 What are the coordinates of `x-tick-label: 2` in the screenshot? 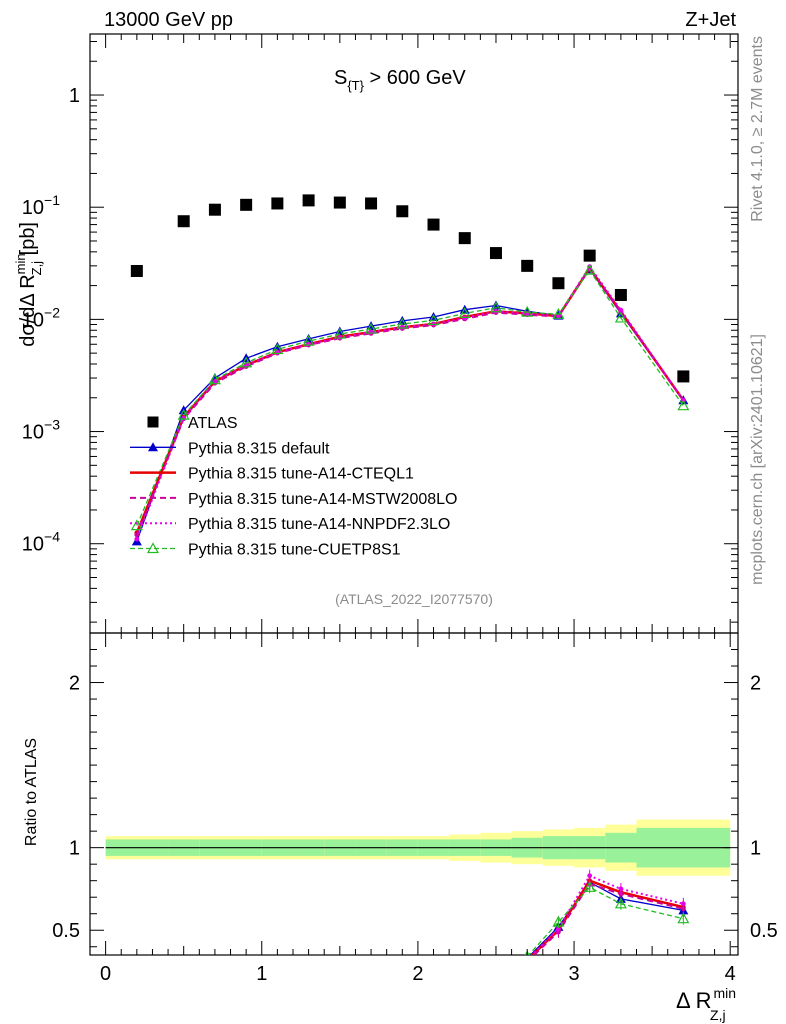 It's located at (417, 974).